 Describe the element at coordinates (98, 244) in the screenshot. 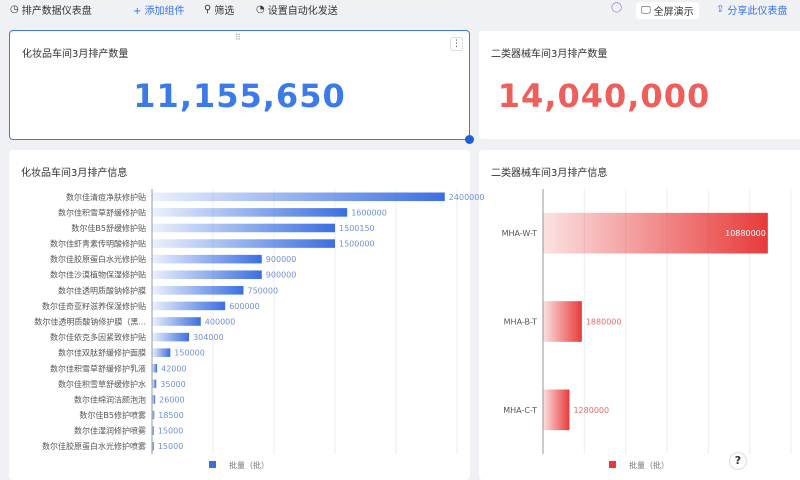

I see `category-label: 数尔佳虾青素传明酸修护贴` at that location.